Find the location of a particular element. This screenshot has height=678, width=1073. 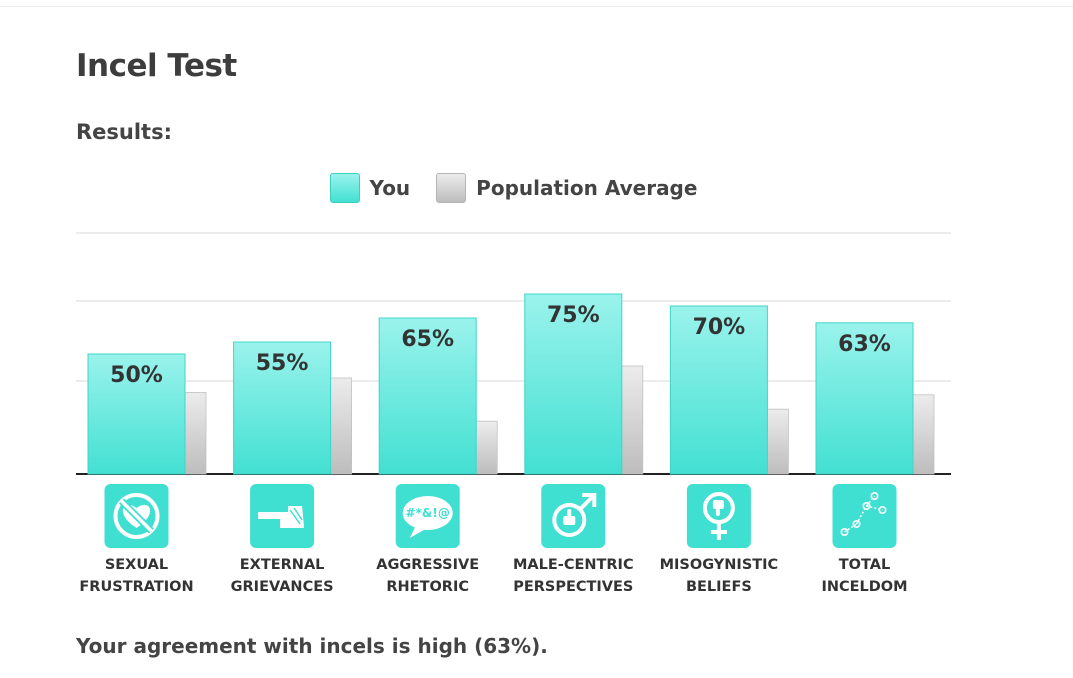

results-heading: Results: is located at coordinates (124, 132).